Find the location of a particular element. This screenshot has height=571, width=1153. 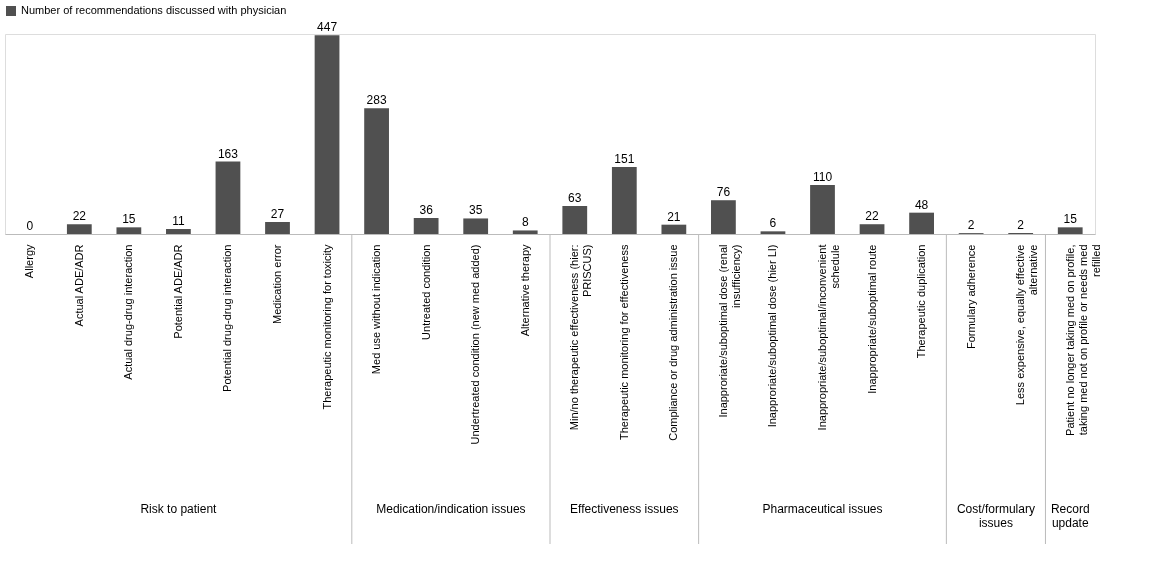

text: Cost/formulary issues is located at coordinates (995, 516).